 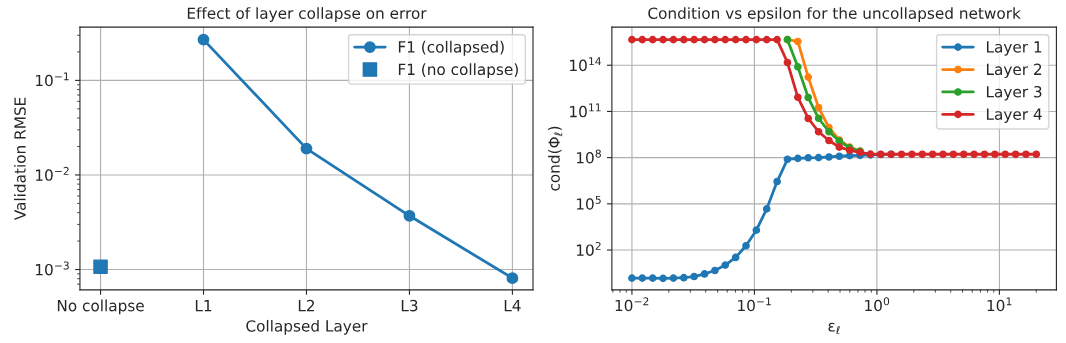 I want to click on y-tick-label: 10$^{11}$, so click(x=585, y=110).